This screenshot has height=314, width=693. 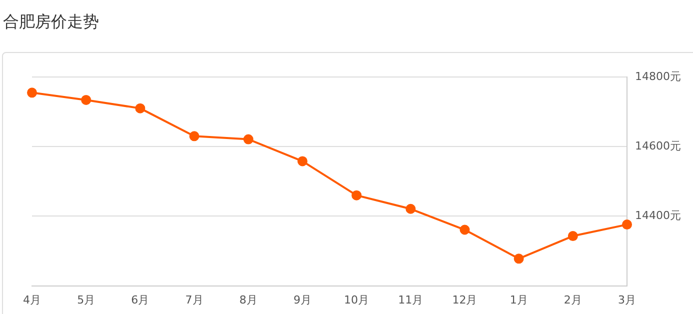 I want to click on x-tick-label: 11月, so click(x=411, y=299).